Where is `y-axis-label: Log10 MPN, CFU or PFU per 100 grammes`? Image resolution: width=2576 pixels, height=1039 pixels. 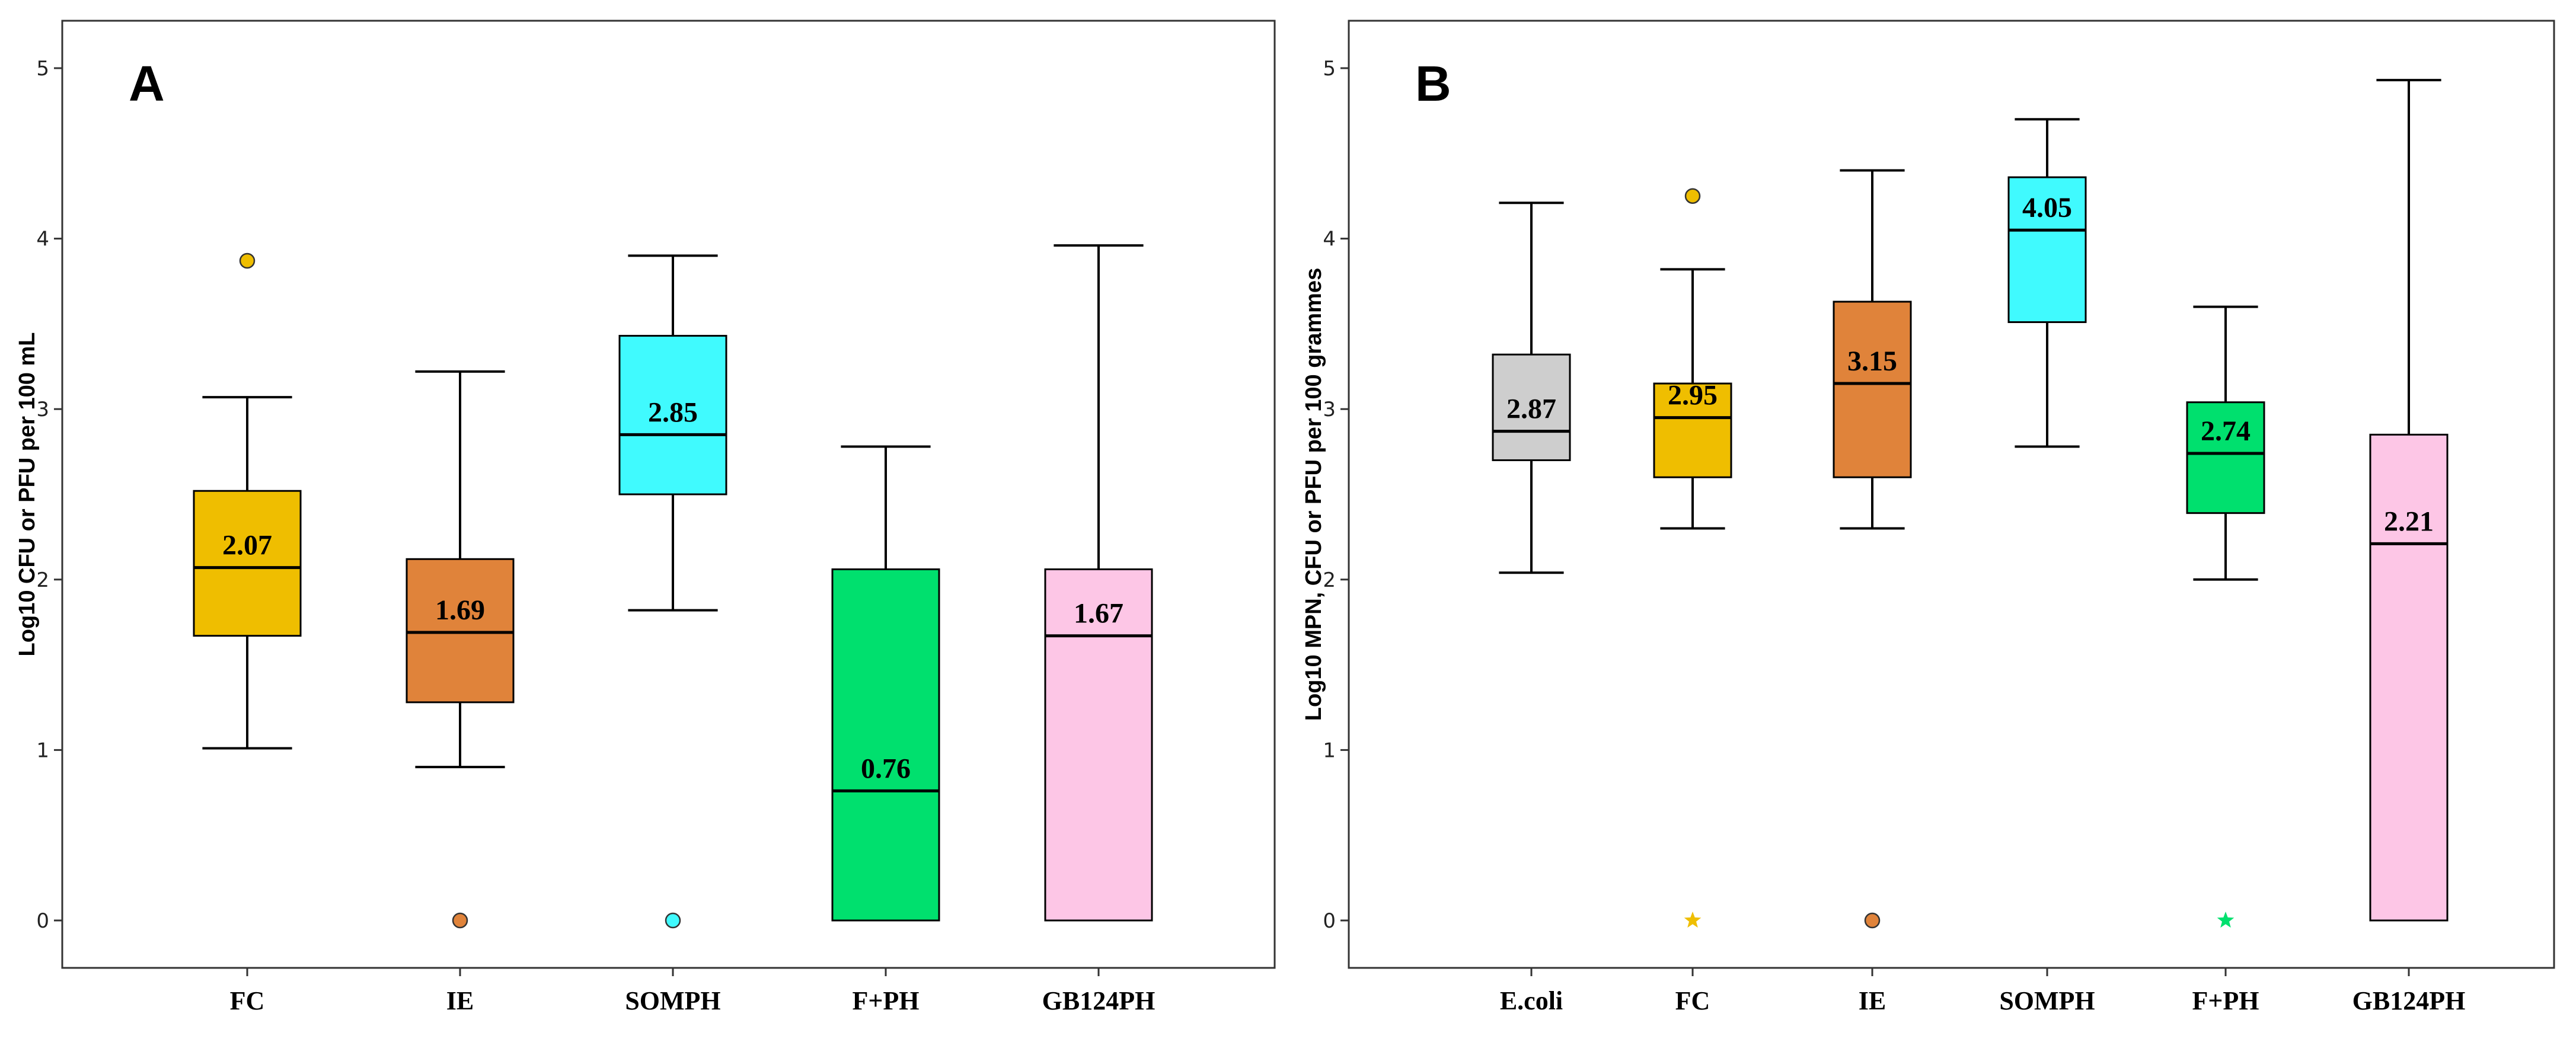 y-axis-label: Log10 MPN, CFU or PFU per 100 grammes is located at coordinates (1313, 494).